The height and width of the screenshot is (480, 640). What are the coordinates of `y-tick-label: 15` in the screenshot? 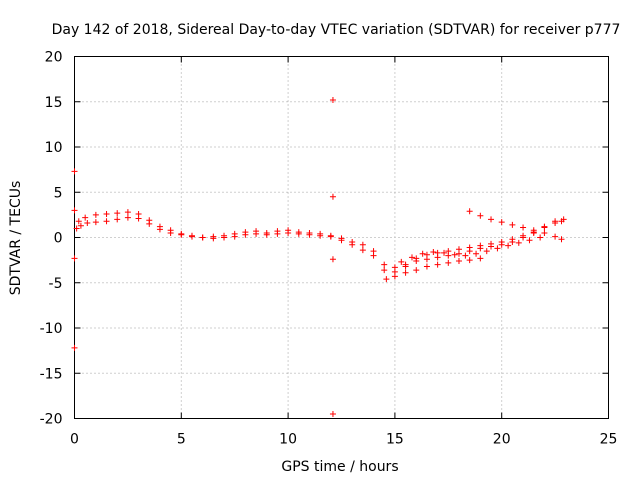 It's located at (54, 103).